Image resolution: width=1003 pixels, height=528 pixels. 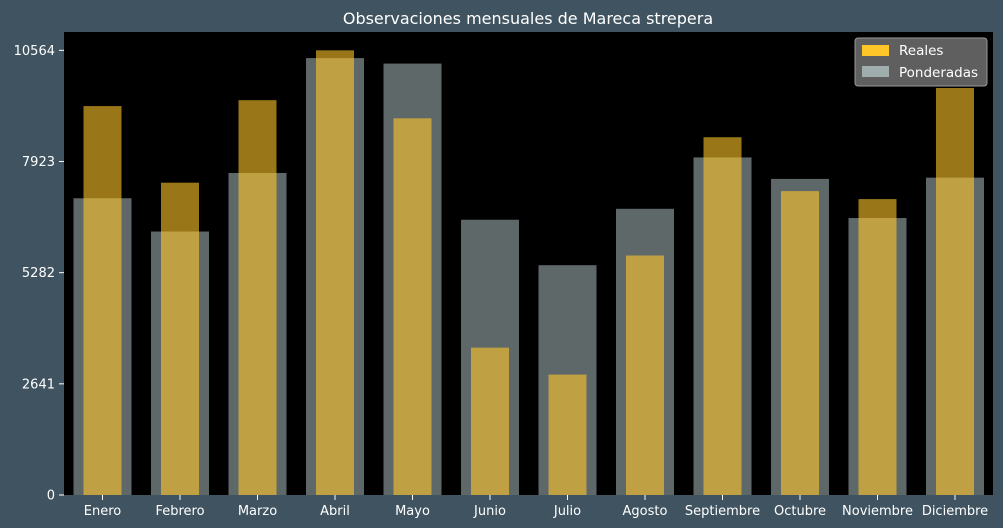 What do you see at coordinates (103, 511) in the screenshot?
I see `x-tick-label: Enero` at bounding box center [103, 511].